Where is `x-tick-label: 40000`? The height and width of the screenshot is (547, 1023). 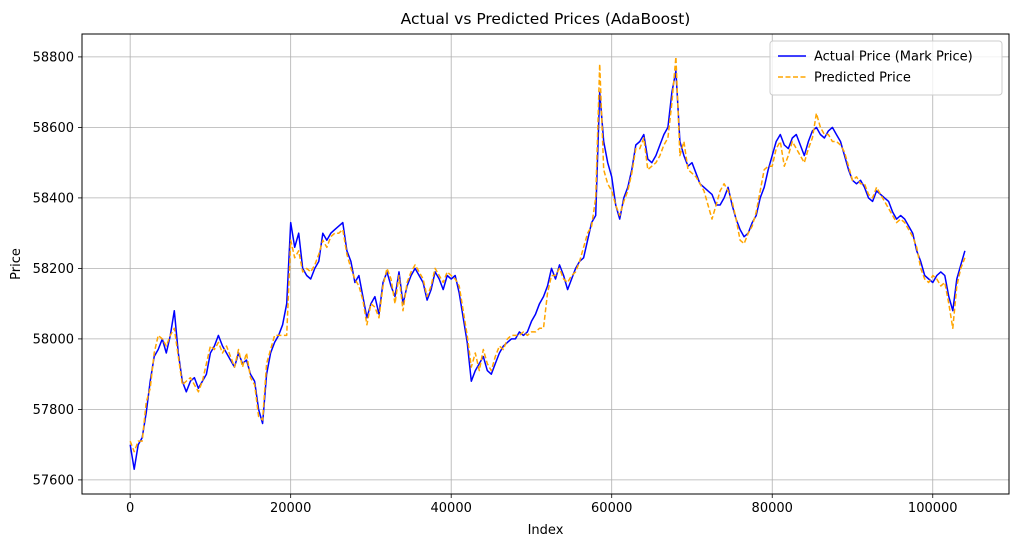 x-tick-label: 40000 is located at coordinates (451, 508).